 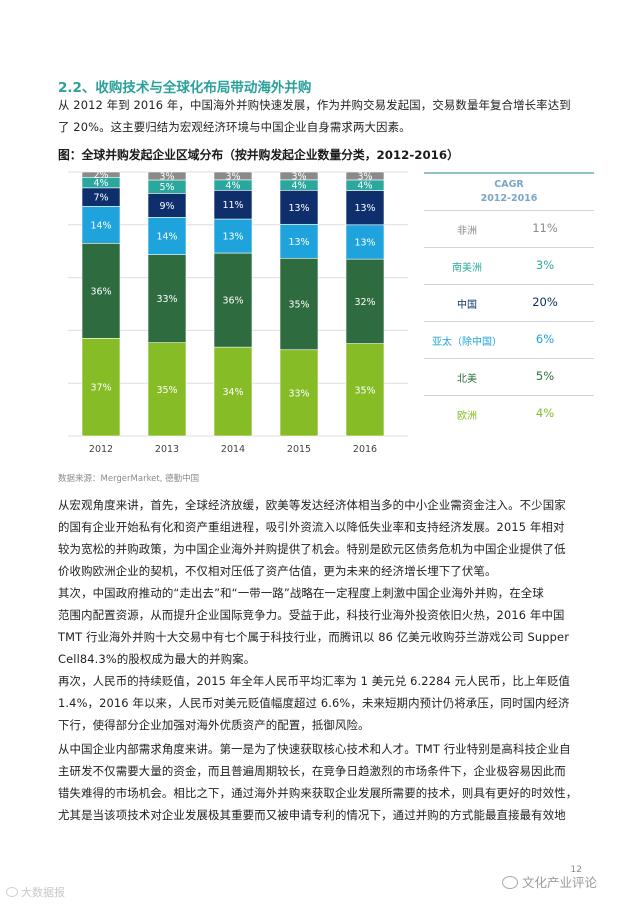 What do you see at coordinates (129, 479) in the screenshot?
I see `source-note: 数据来源：MergerMarket, 德勤中国` at bounding box center [129, 479].